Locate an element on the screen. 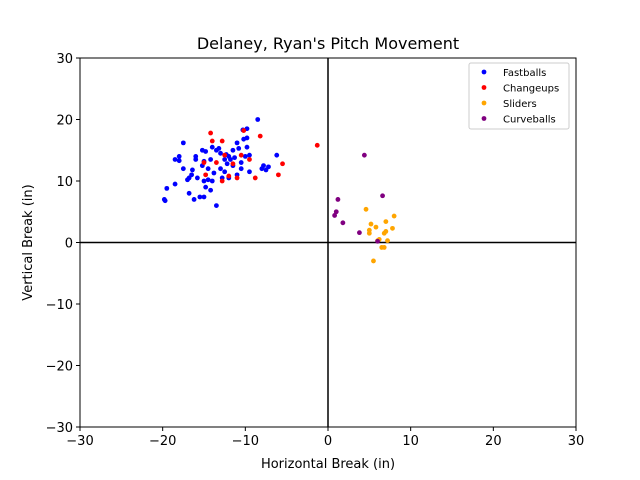  legend: Fastballs Changeups Sliders Curveballs is located at coordinates (519, 96).